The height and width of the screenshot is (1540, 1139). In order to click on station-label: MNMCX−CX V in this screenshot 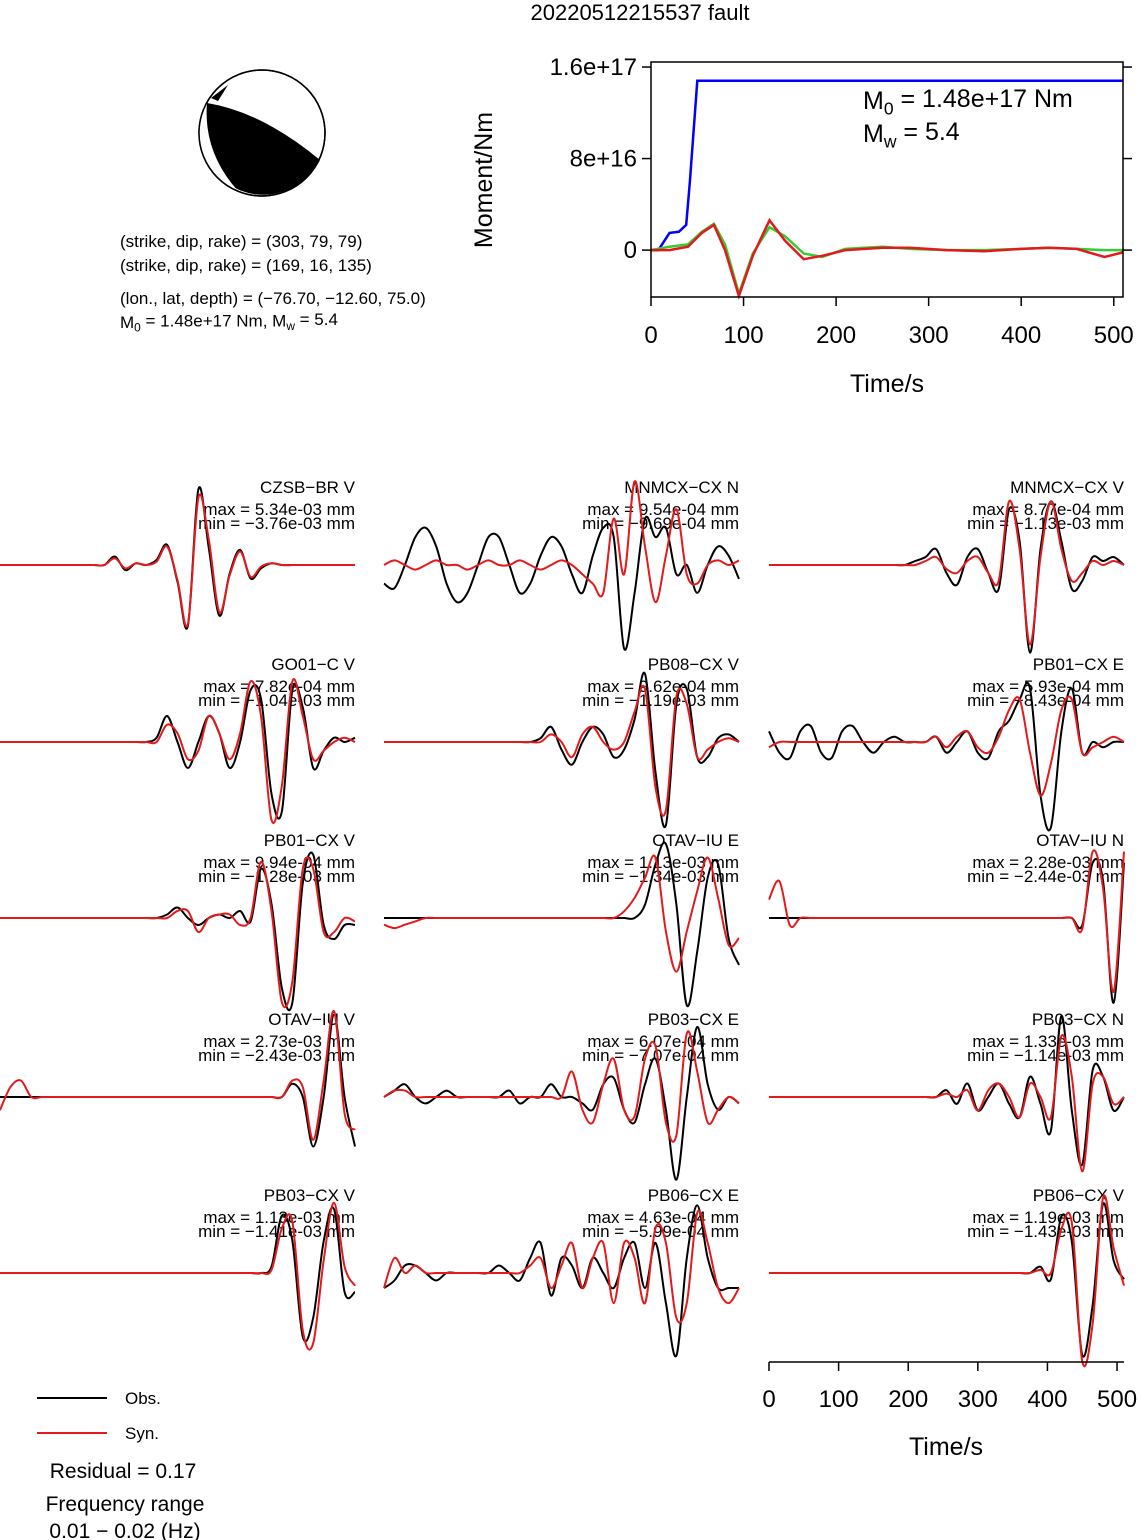, I will do `click(1067, 487)`.